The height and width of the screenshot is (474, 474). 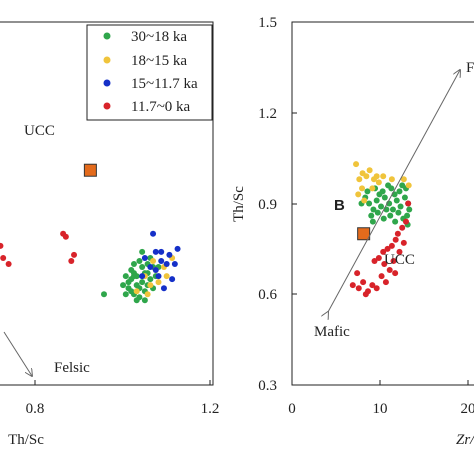 I want to click on right-y-tick-label-0-6: 0.6, so click(x=267, y=295).